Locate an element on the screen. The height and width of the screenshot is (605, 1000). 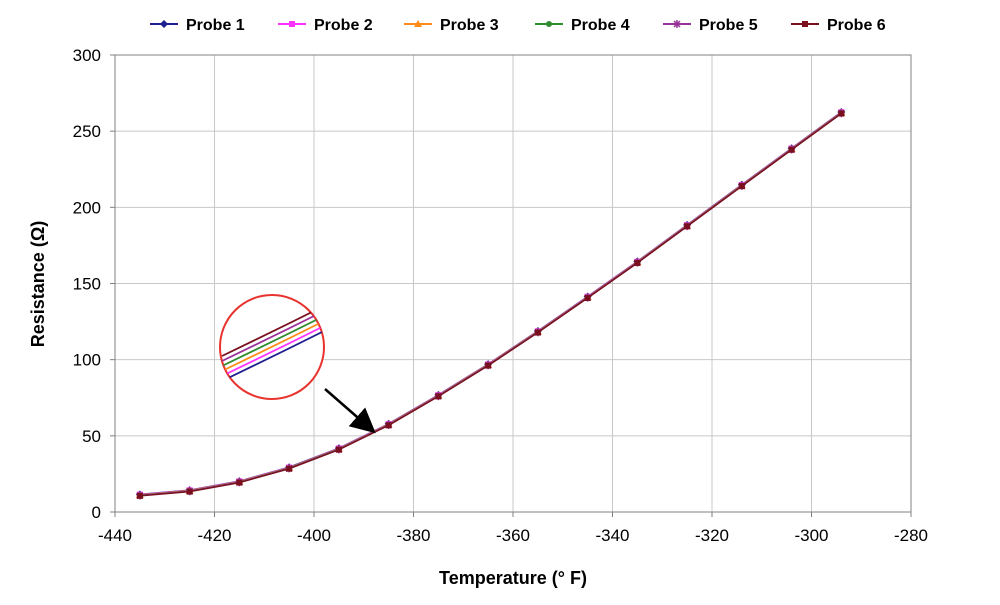
legend-item: Probe 1 is located at coordinates (197, 25).